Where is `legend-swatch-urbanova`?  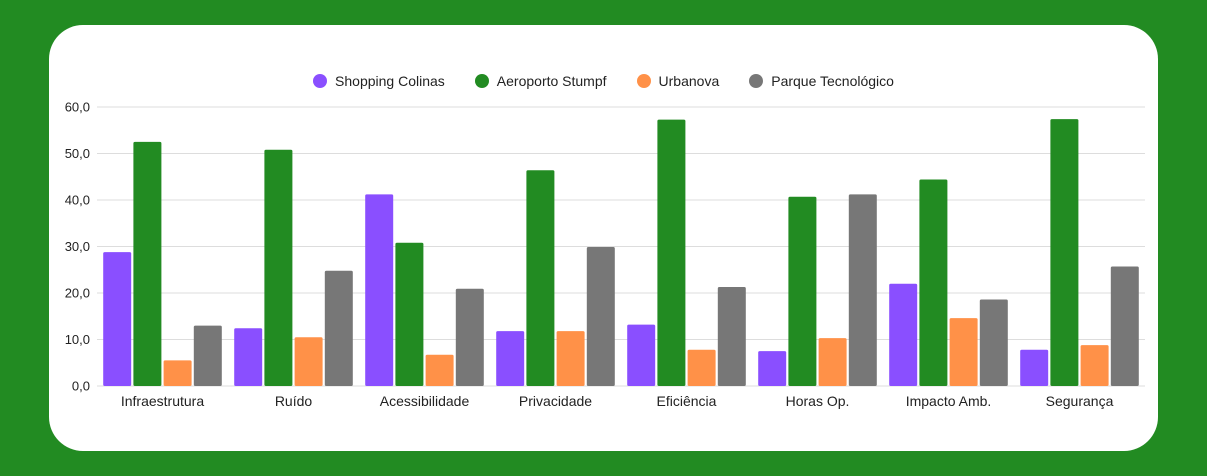
legend-swatch-urbanova is located at coordinates (643, 81).